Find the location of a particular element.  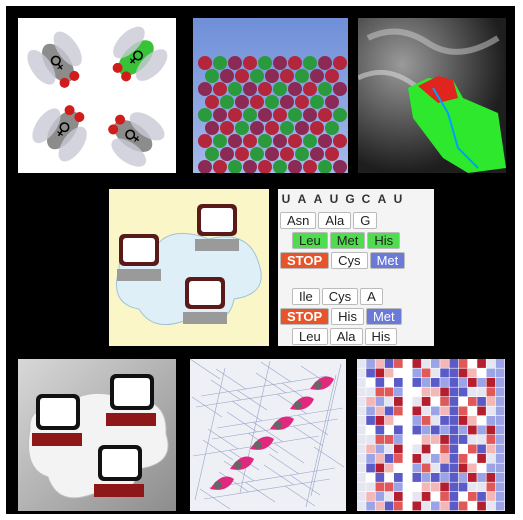

protein-helix-tile is located at coordinates (268, 435).